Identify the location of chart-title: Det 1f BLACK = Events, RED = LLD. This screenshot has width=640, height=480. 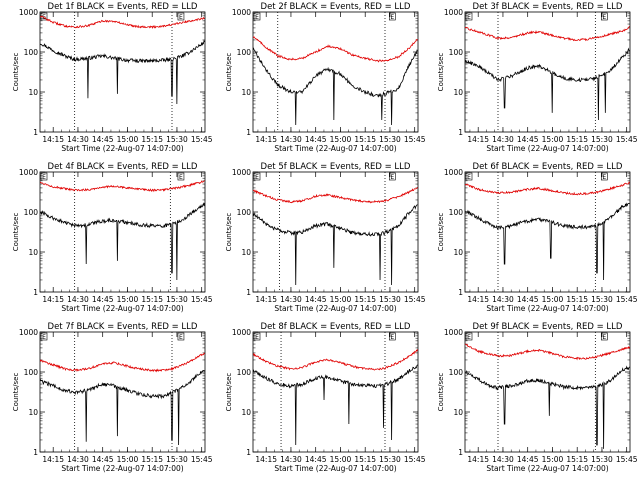
(123, 7).